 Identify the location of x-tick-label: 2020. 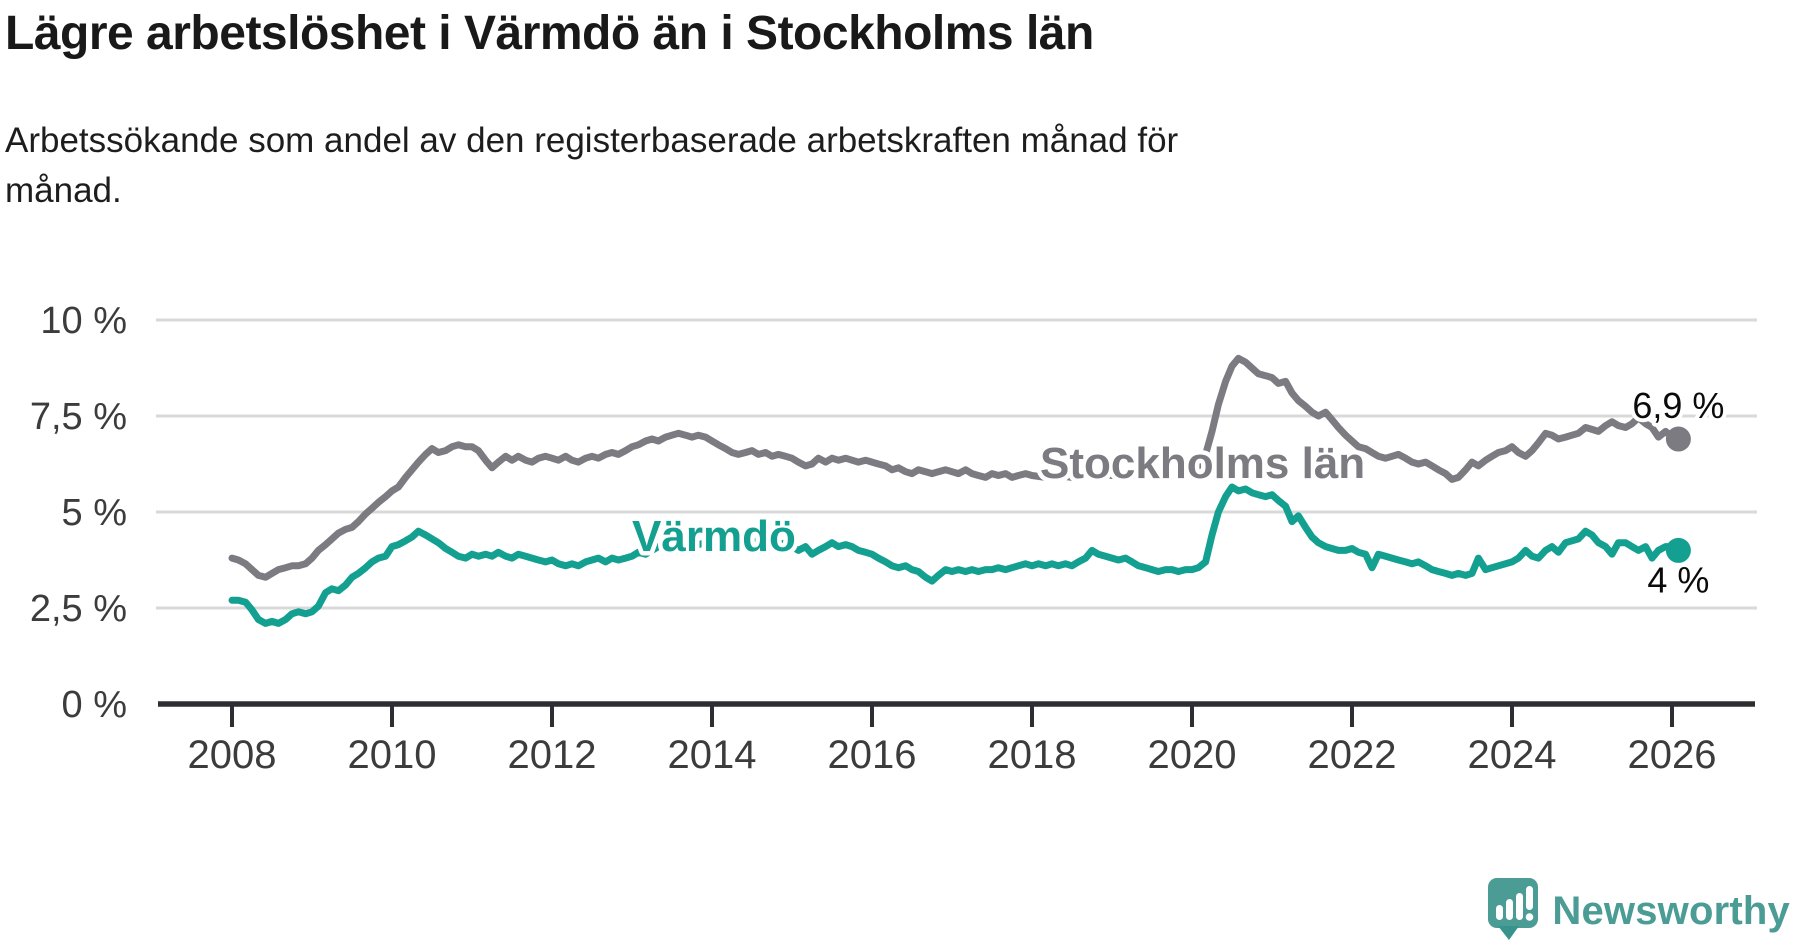
(1192, 755).